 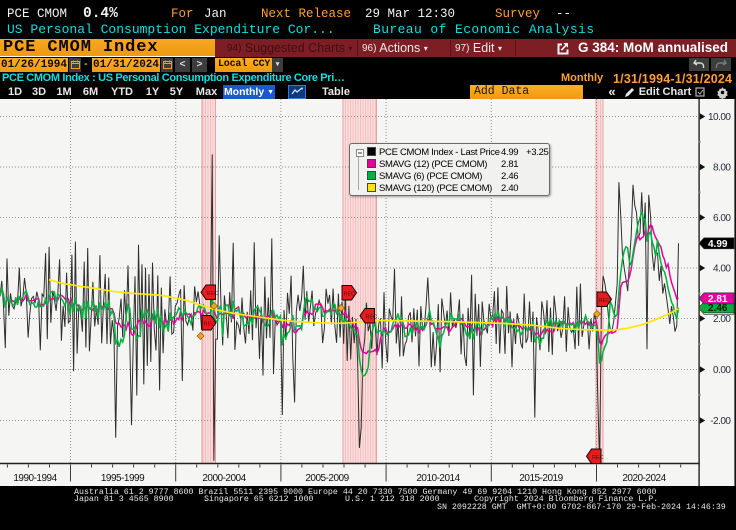 What do you see at coordinates (719, 117) in the screenshot?
I see `svg-text: 10.00` at bounding box center [719, 117].